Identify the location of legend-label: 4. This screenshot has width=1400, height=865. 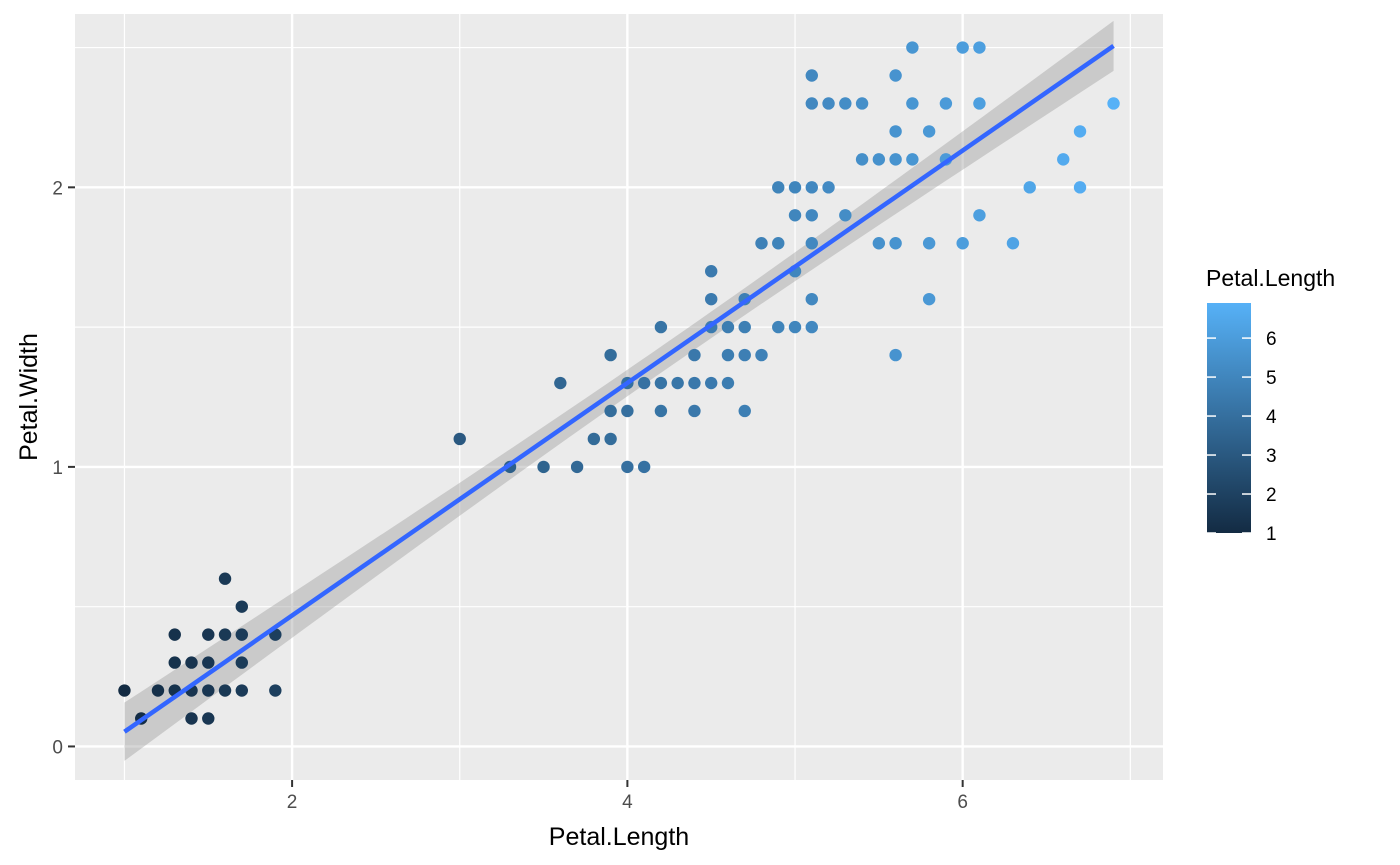
(1271, 417).